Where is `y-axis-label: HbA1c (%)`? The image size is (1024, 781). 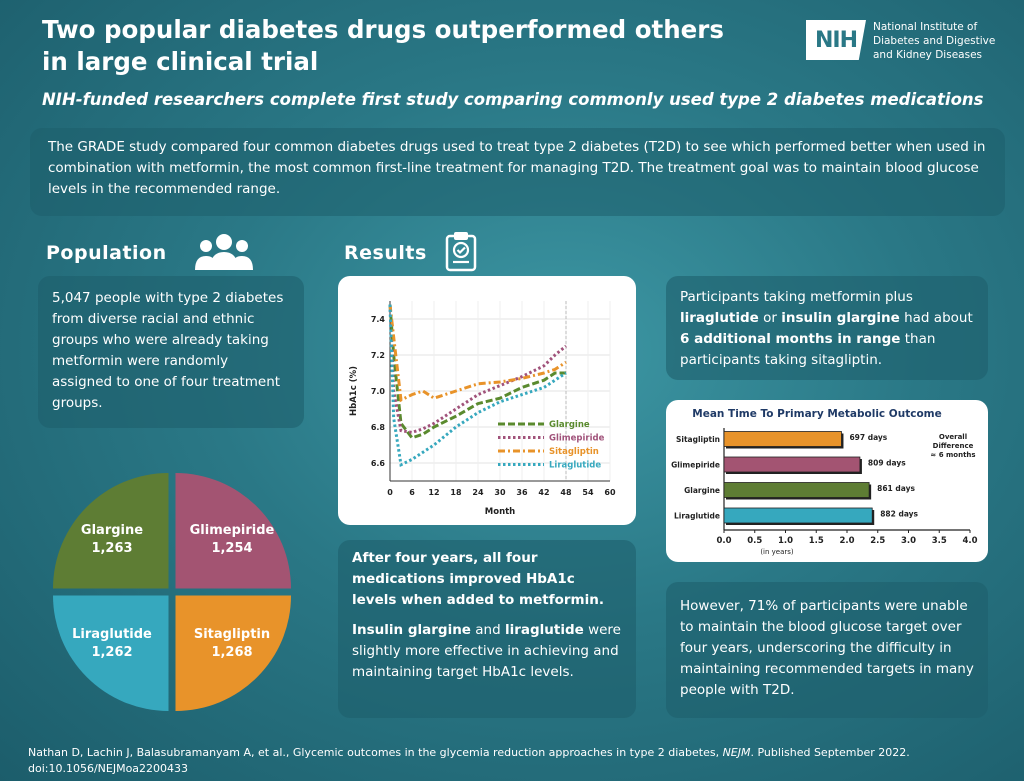
y-axis-label: HbA1c (%) is located at coordinates (354, 391).